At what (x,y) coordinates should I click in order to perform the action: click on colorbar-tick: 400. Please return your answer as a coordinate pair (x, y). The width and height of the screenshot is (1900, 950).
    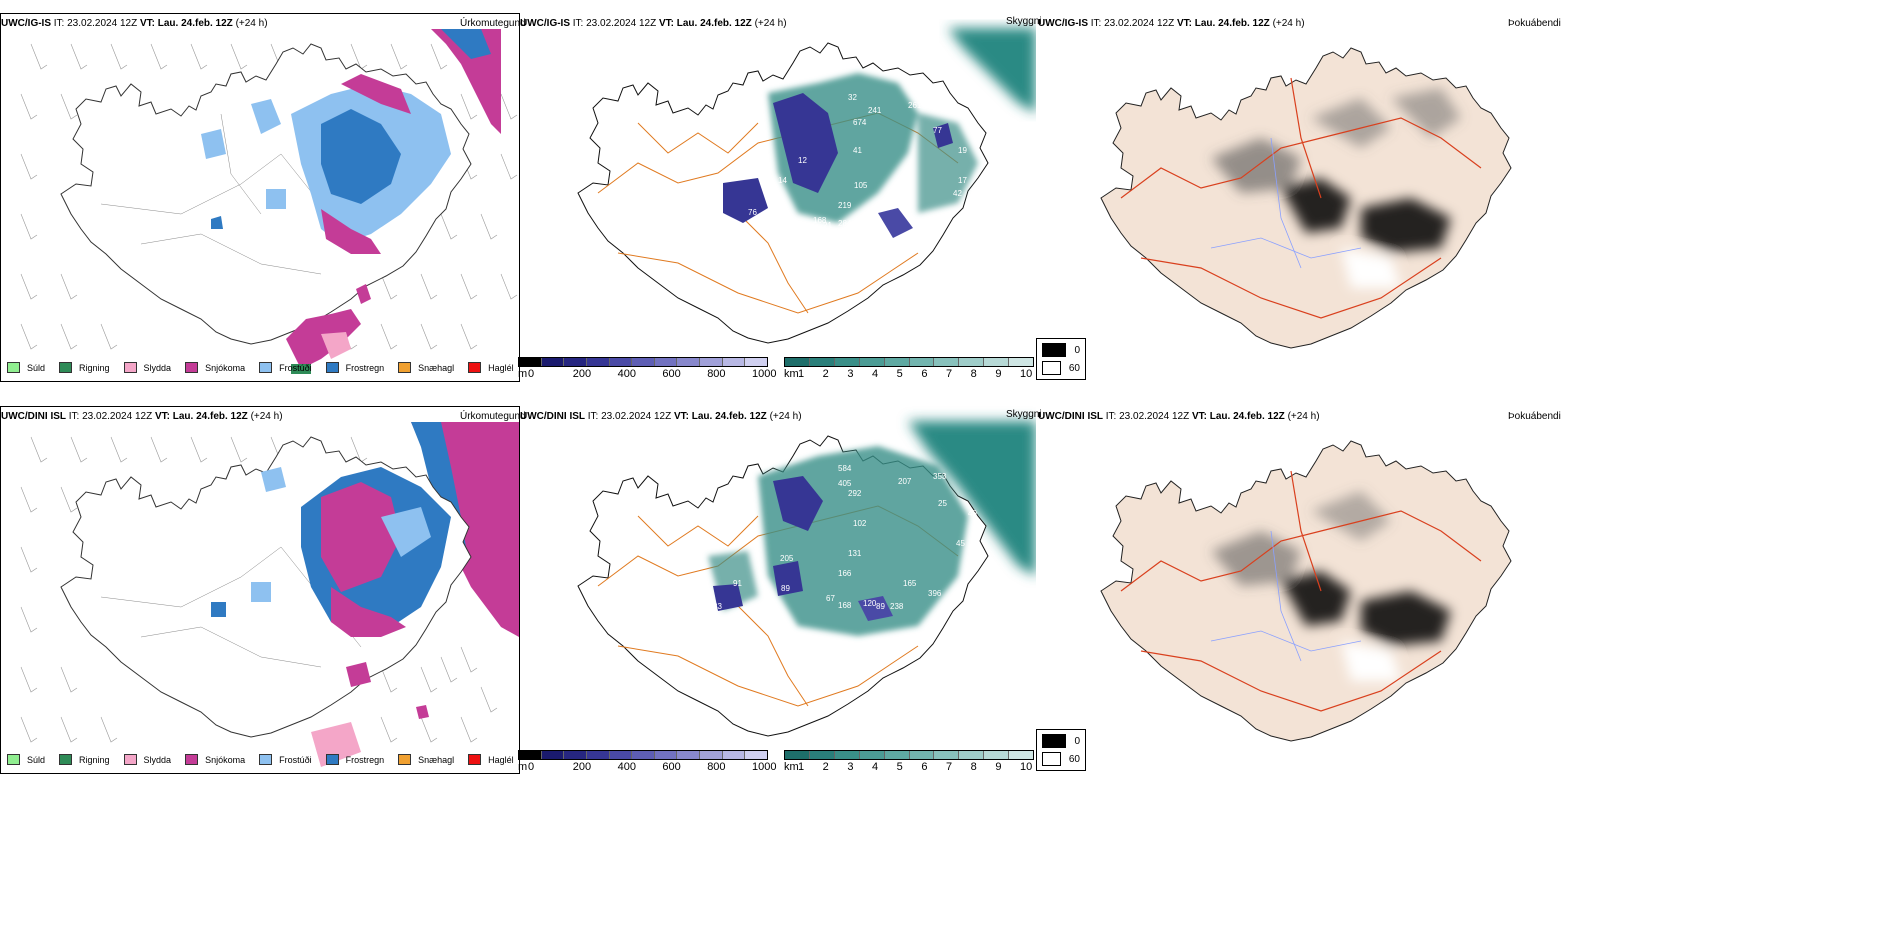
    Looking at the image, I should click on (626, 374).